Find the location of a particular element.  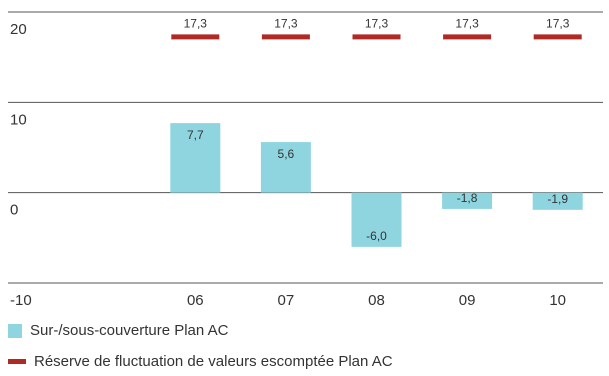

markers is located at coordinates (376, 37).